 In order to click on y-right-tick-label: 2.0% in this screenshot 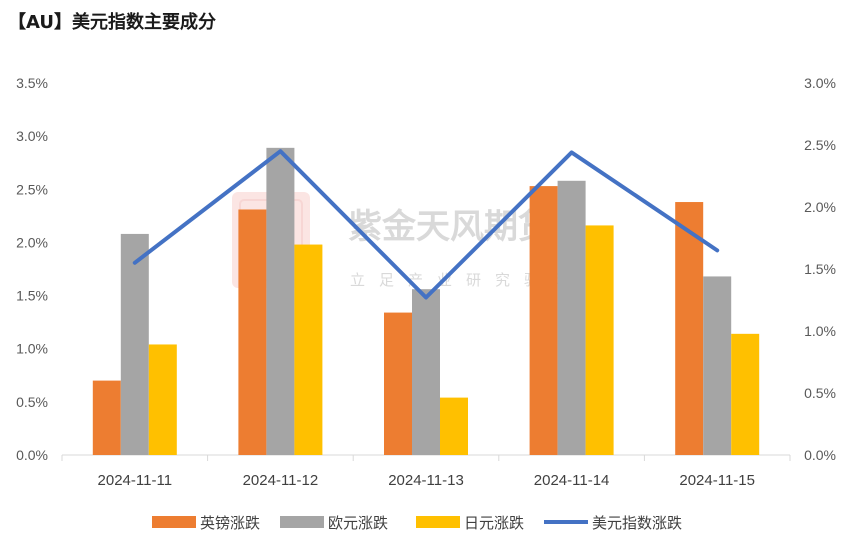, I will do `click(820, 207)`.